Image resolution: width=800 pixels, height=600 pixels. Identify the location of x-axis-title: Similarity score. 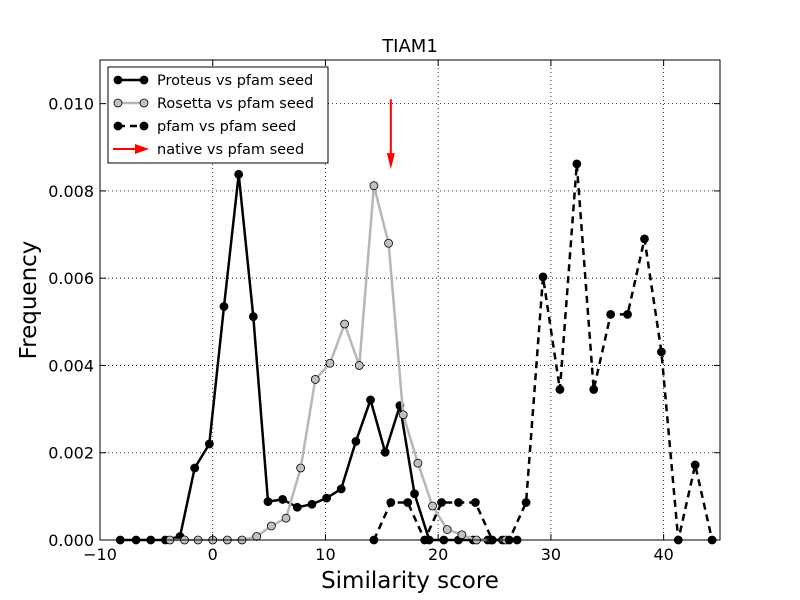
(410, 581).